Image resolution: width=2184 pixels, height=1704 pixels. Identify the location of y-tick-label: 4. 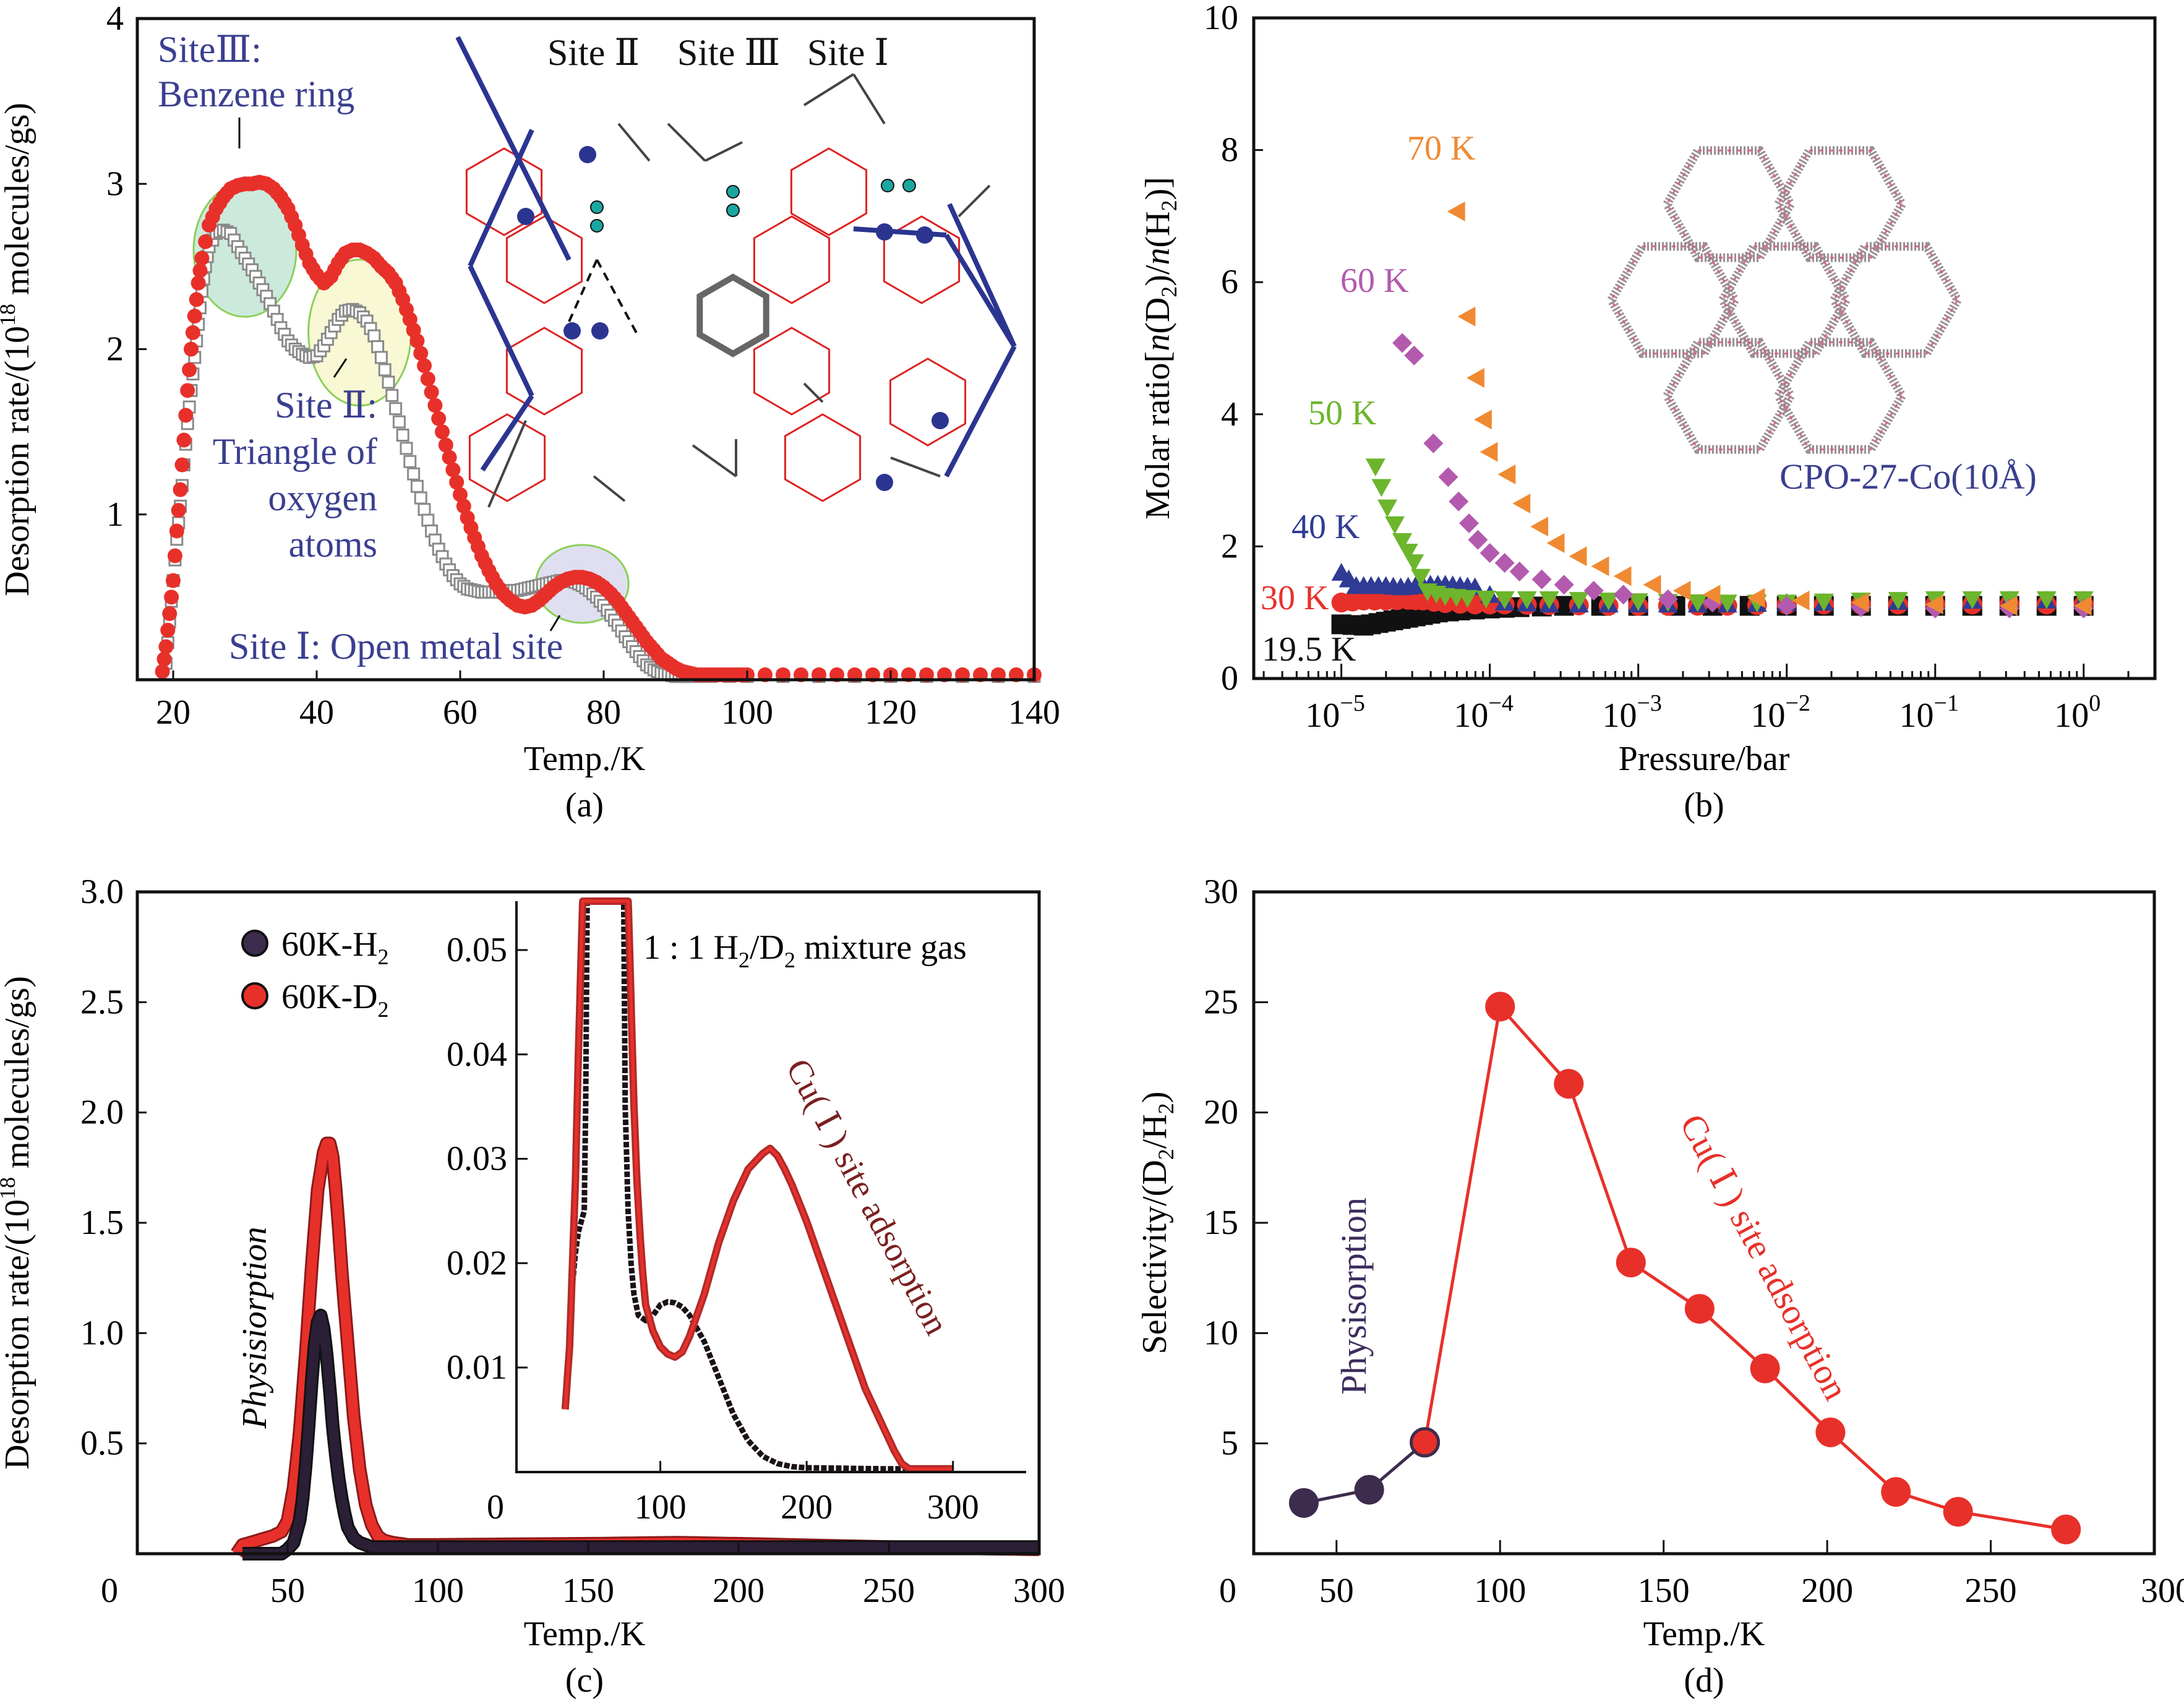
(115, 19).